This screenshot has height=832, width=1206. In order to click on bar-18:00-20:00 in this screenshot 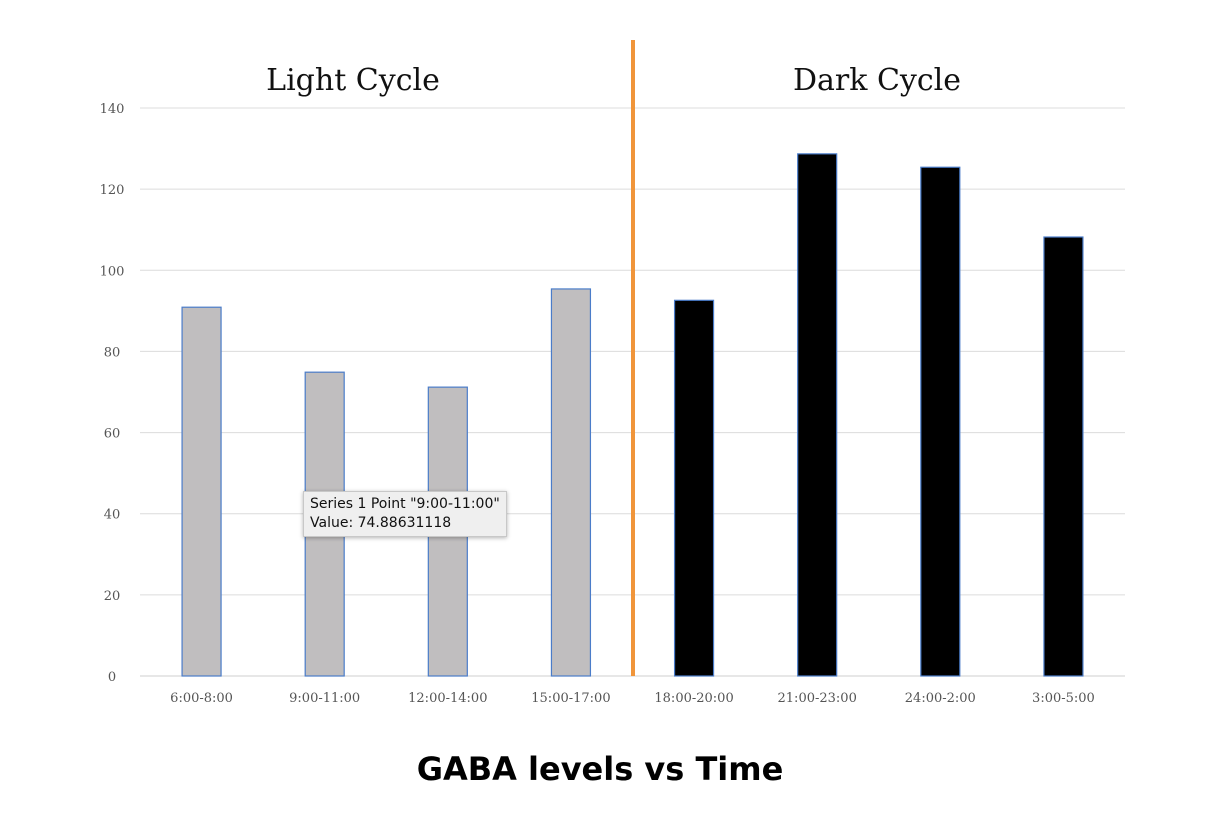, I will do `click(694, 488)`.